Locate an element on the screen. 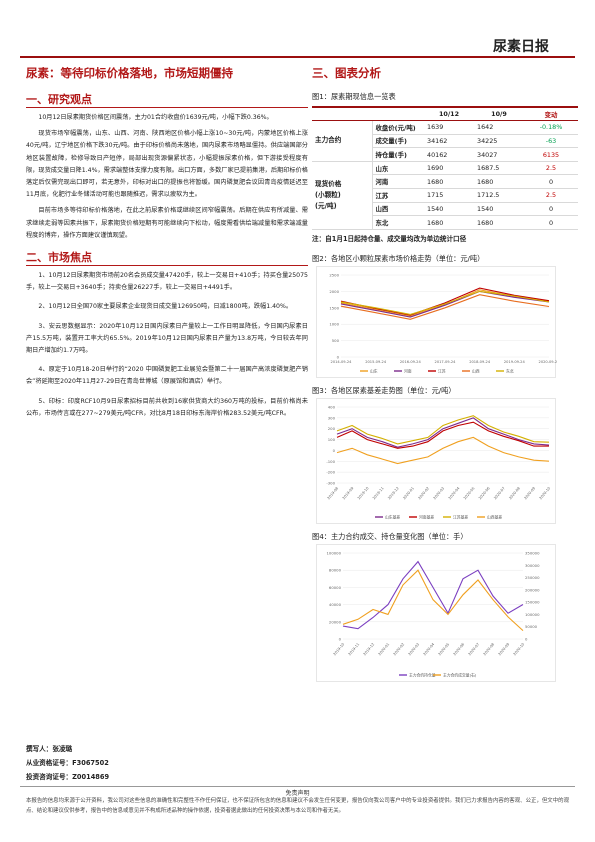  table-cell-value: 1639 is located at coordinates (449, 127).